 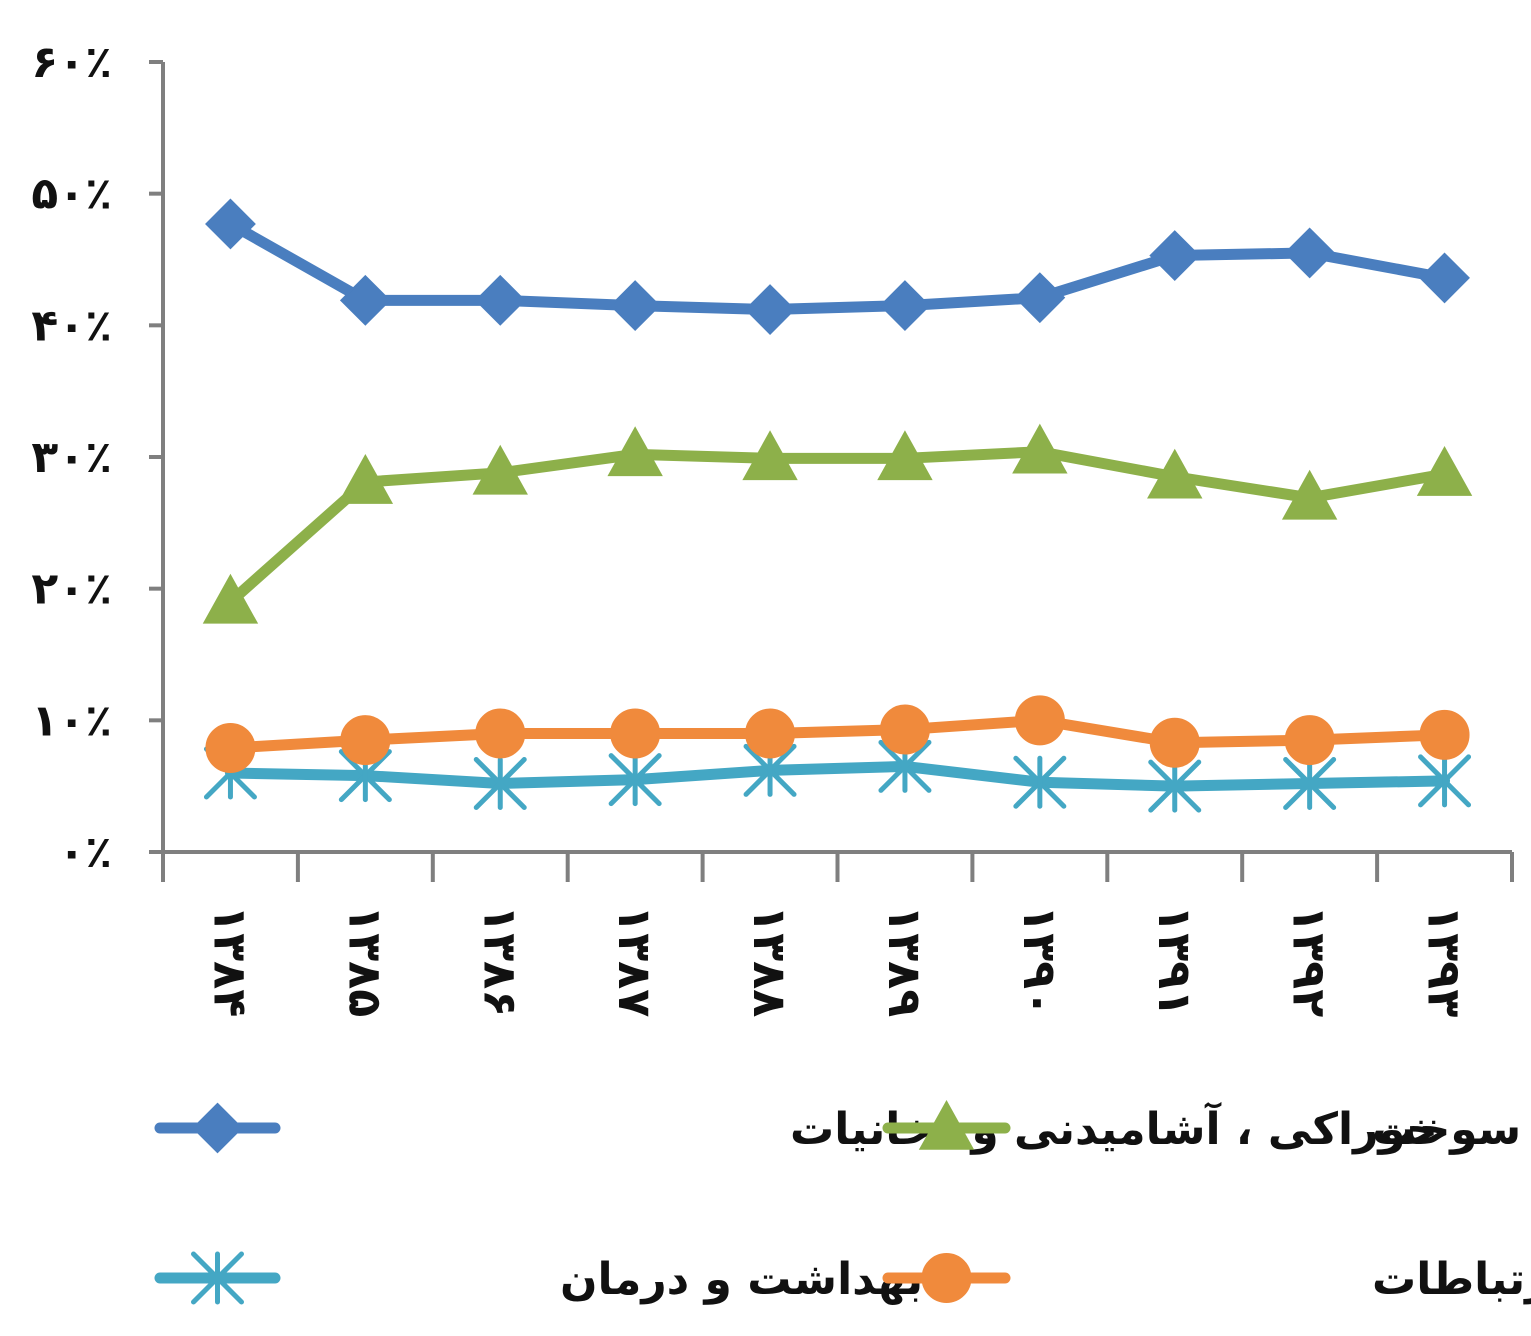 I want to click on x-tick-label: ۱۳۸۸, so click(x=770, y=961).